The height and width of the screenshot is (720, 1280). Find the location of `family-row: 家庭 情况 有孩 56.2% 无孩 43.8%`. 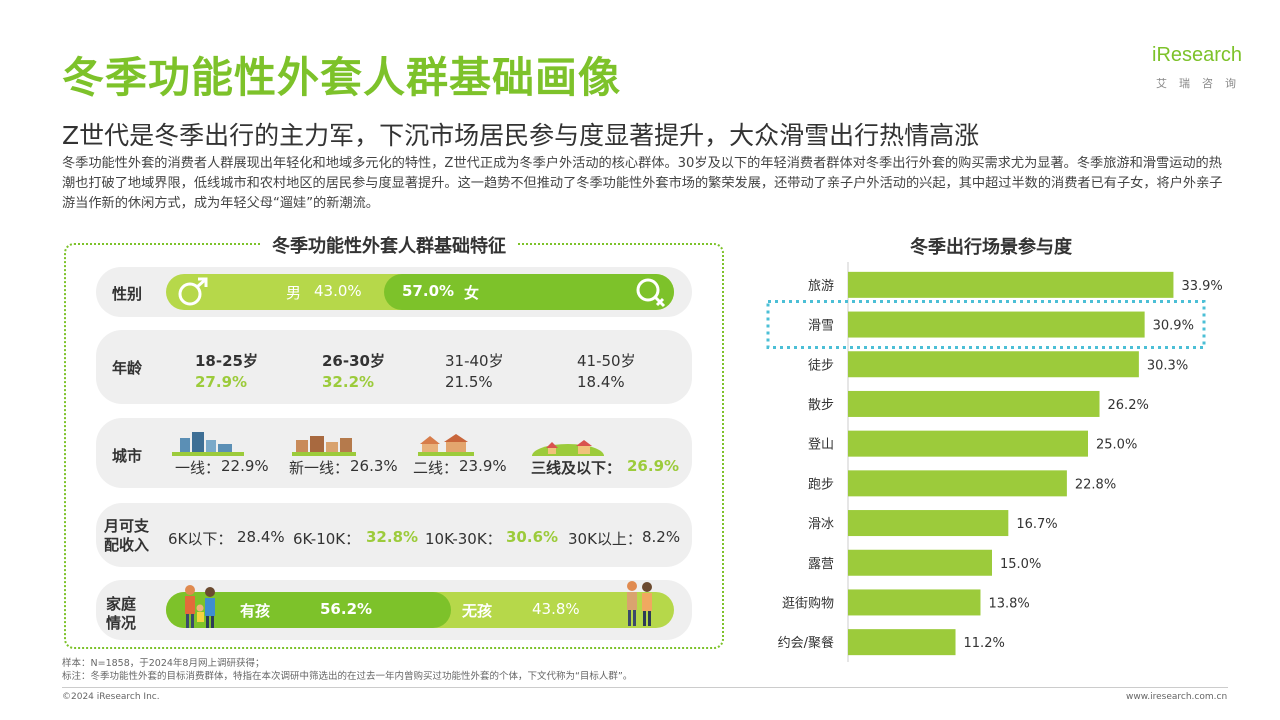

family-row: 家庭 情况 有孩 56.2% 无孩 43.8% is located at coordinates (394, 610).